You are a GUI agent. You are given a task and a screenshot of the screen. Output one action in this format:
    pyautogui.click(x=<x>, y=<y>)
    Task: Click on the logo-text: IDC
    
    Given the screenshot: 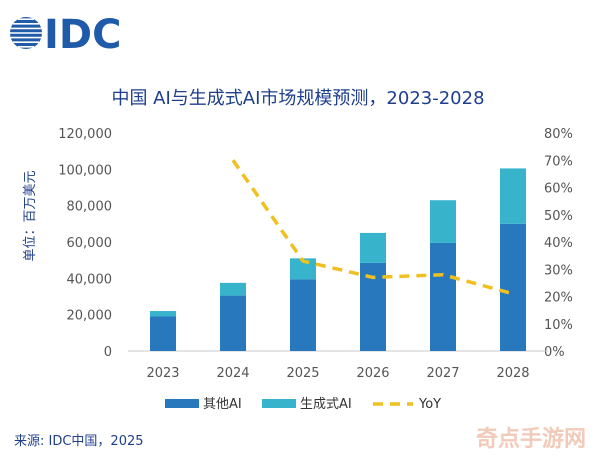 What is the action you would take?
    pyautogui.click(x=82, y=35)
    